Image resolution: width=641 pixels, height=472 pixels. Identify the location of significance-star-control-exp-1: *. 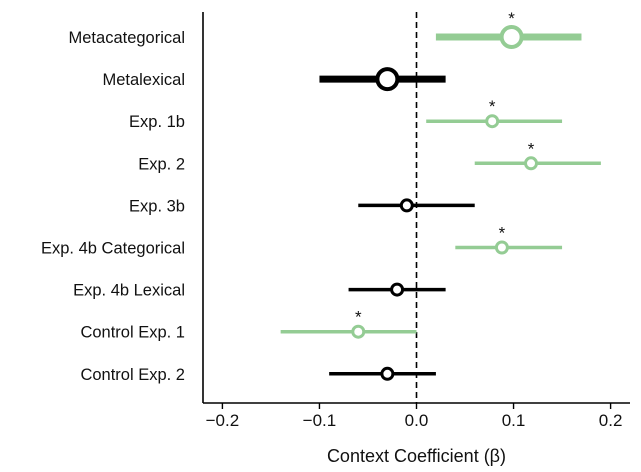
(358, 317).